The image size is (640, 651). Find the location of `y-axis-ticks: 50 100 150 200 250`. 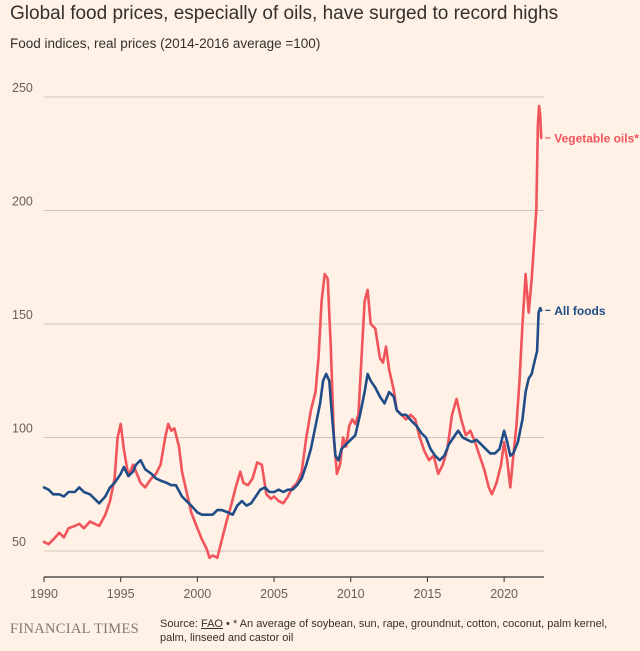

y-axis-ticks: 50 100 150 200 250 is located at coordinates (22, 315).